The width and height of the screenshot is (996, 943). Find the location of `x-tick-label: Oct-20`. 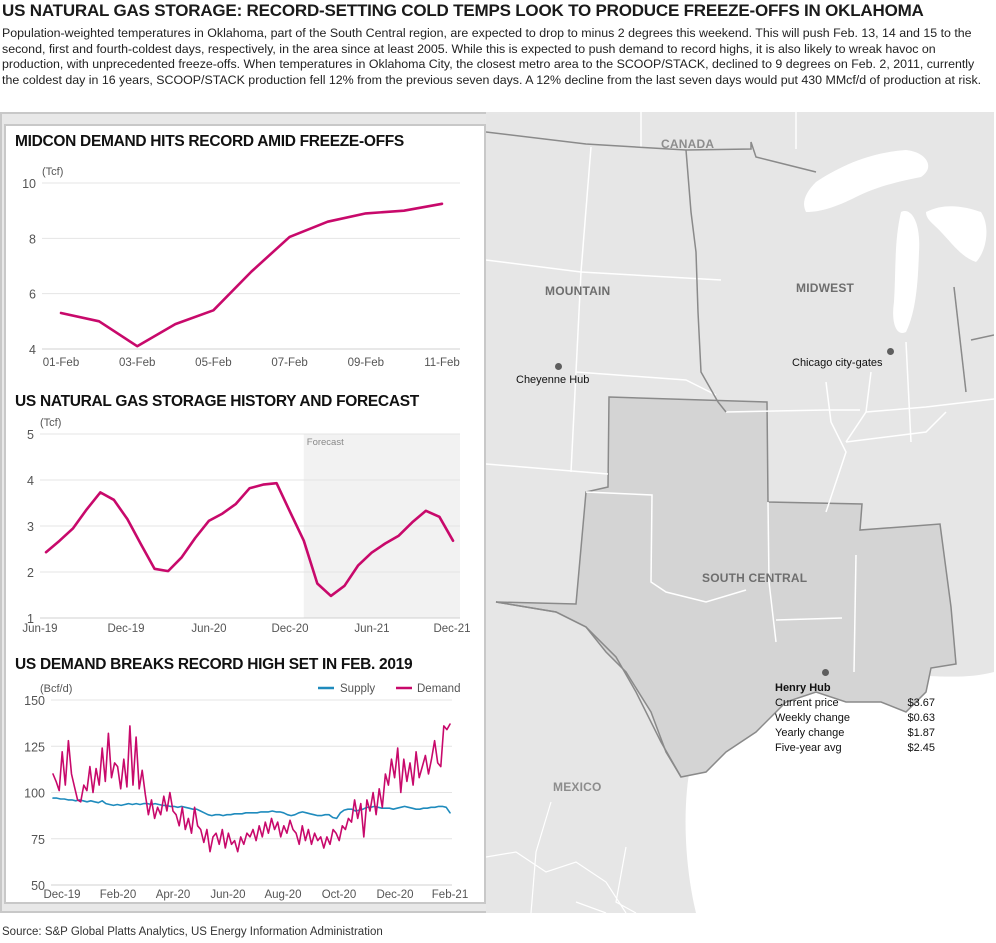

x-tick-label: Oct-20 is located at coordinates (339, 895).